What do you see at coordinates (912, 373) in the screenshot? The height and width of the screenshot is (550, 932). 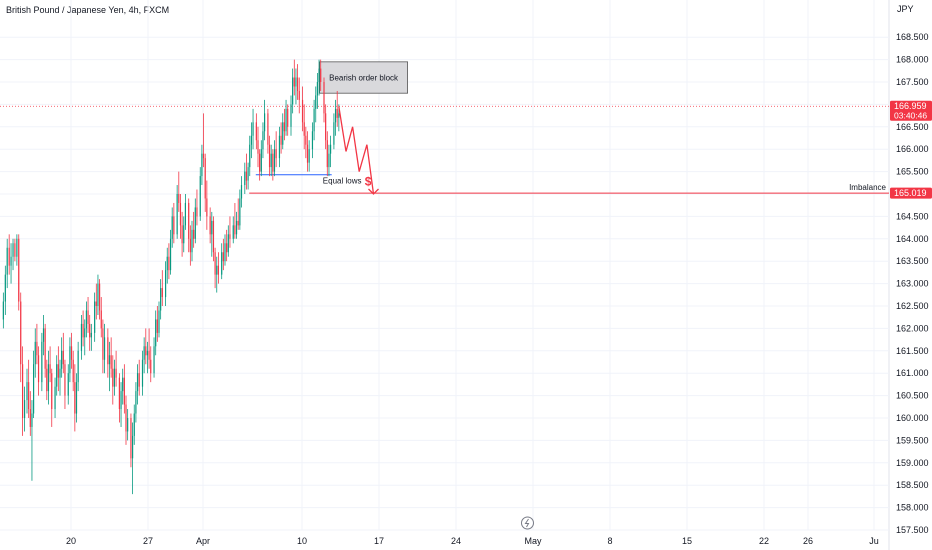 I see `y-tick-label: 161.000` at bounding box center [912, 373].